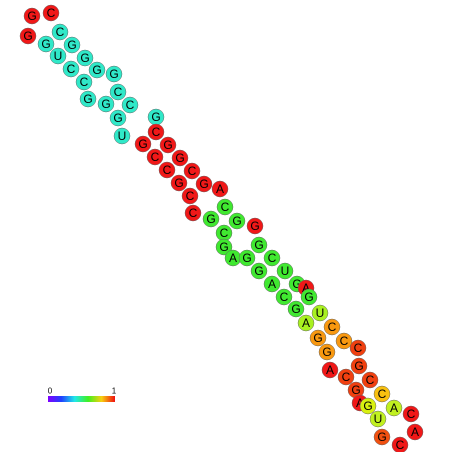 The image size is (452, 457). Describe the element at coordinates (50, 391) in the screenshot. I see `legend-min: 0` at that location.